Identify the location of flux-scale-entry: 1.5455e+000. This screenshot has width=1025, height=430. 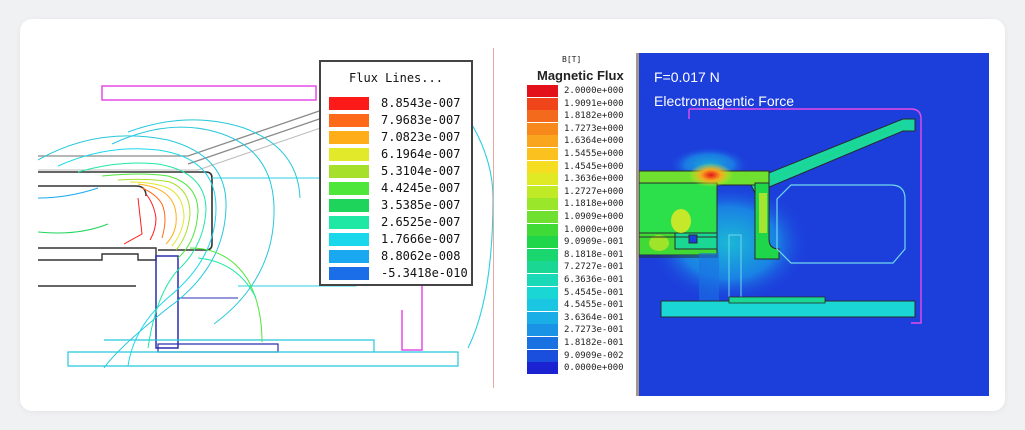
(581, 154).